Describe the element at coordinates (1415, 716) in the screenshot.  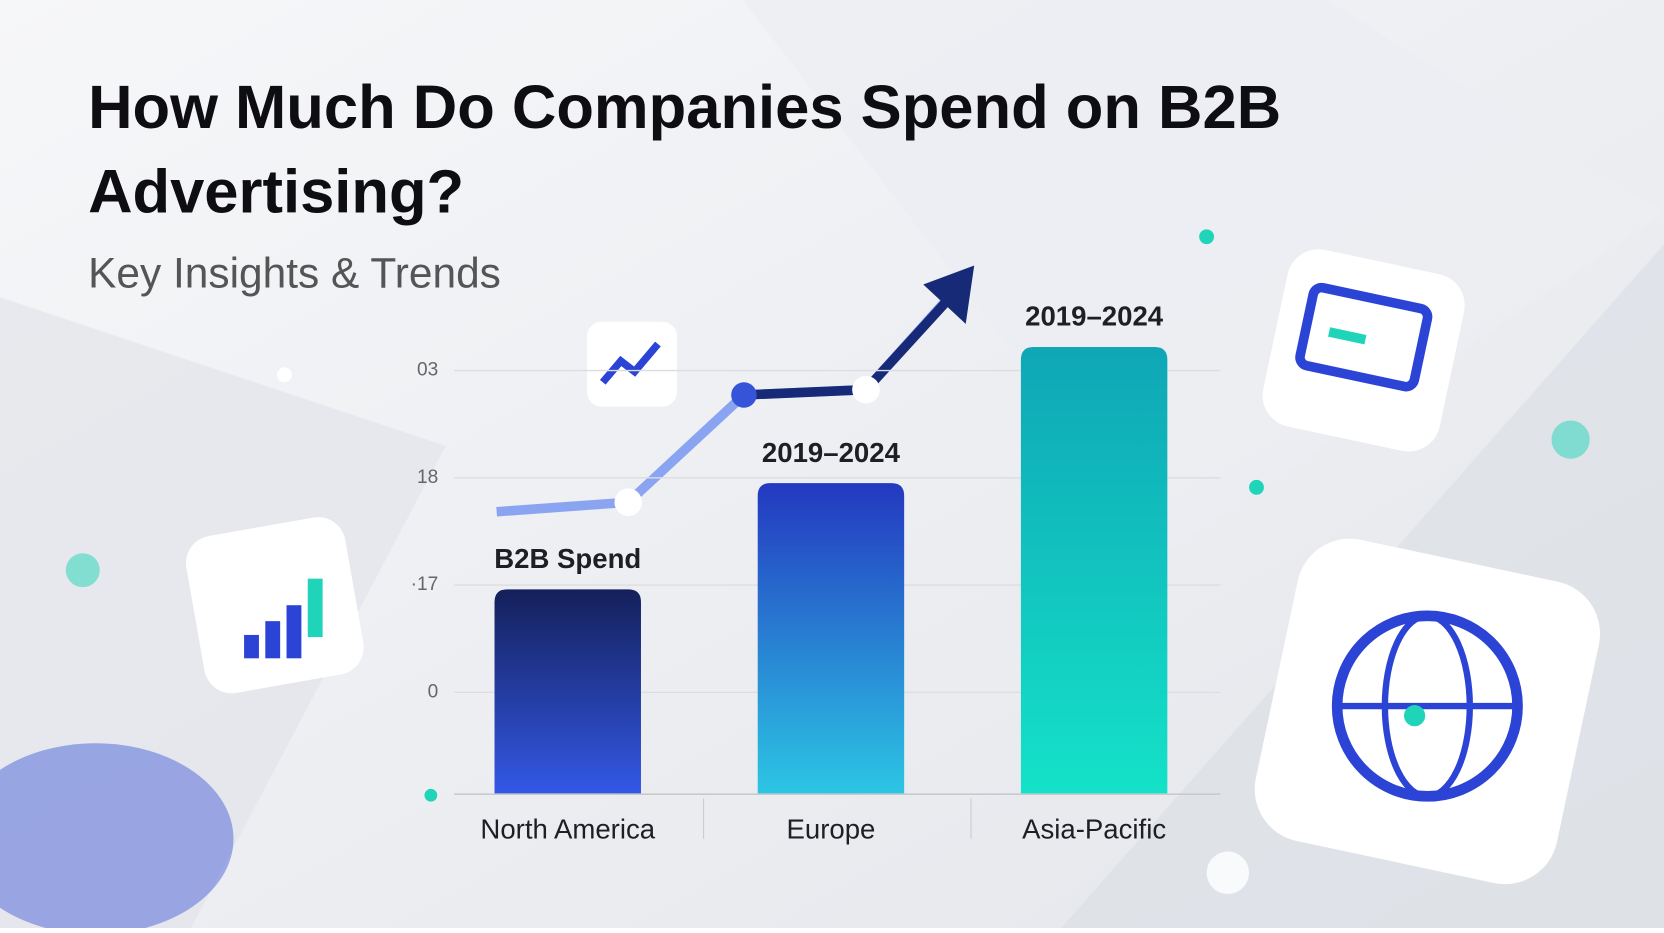
I see `globe-icon` at that location.